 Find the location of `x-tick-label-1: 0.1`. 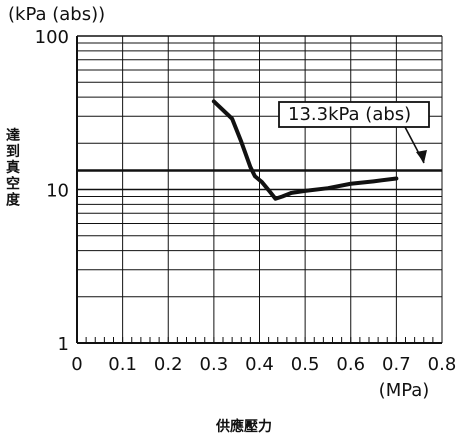

x-tick-label-1: 0.1 is located at coordinates (122, 364).